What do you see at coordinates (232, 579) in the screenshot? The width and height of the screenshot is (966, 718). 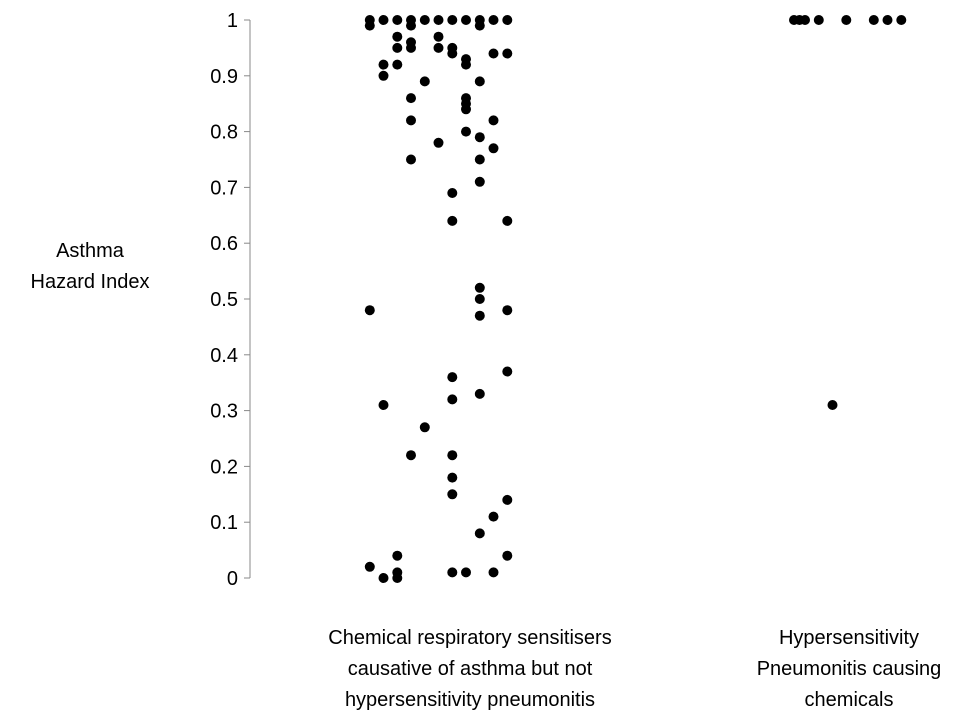 I see `y-tick-label: 0` at bounding box center [232, 579].